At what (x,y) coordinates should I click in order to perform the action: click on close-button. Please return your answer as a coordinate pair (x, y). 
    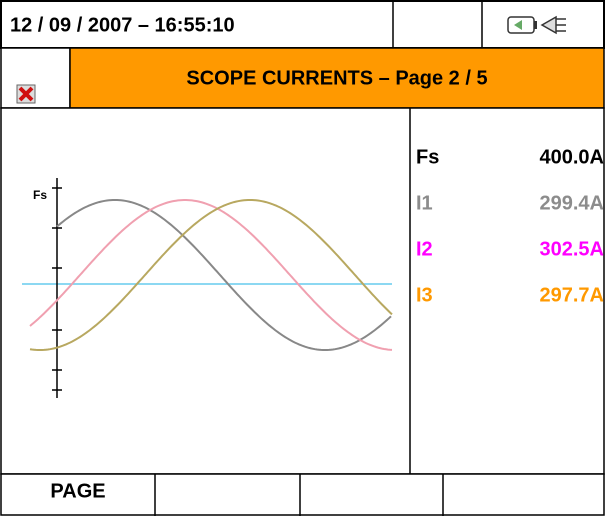
    Looking at the image, I should click on (26, 94).